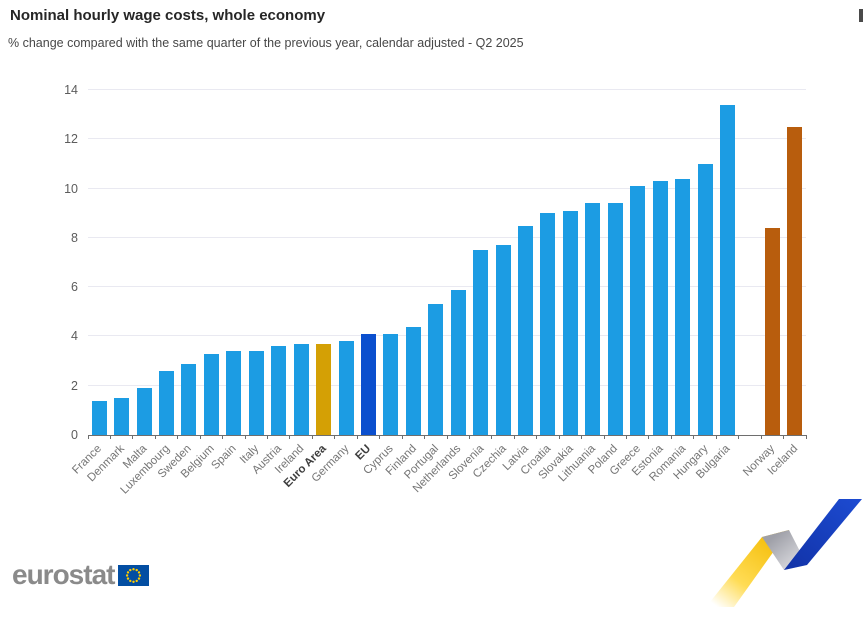  What do you see at coordinates (71, 90) in the screenshot?
I see `y-tick-label-14: 14` at bounding box center [71, 90].